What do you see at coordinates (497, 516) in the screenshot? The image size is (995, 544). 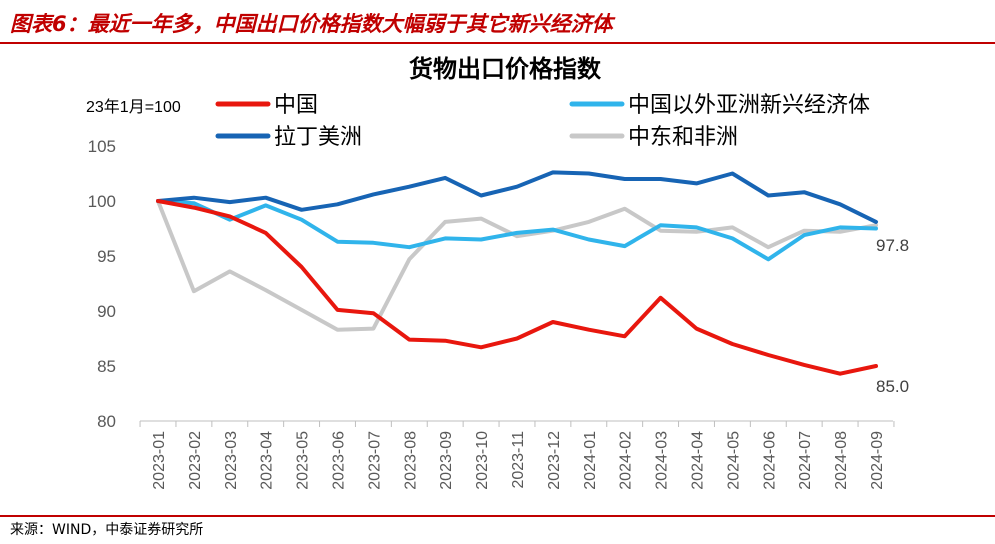 I see `footer-divider` at bounding box center [497, 516].